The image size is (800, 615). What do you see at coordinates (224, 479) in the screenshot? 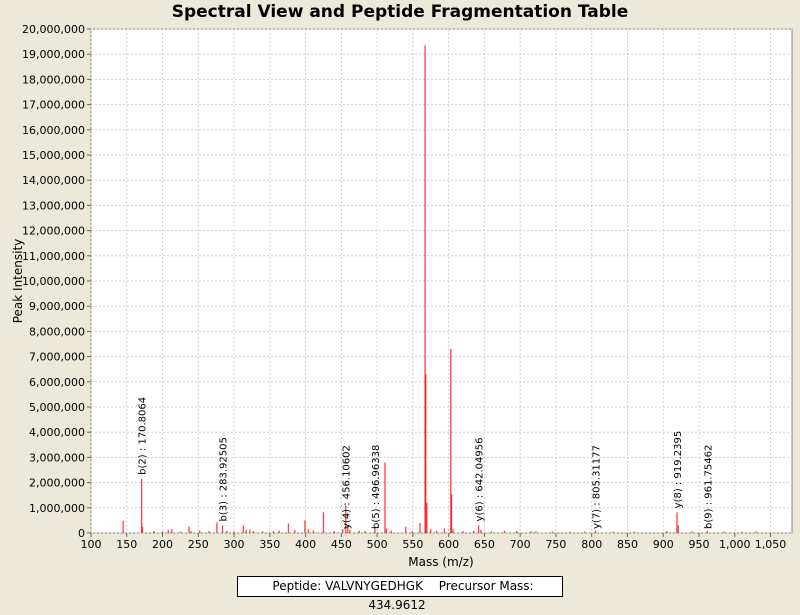
I see `peak-annotation: b(3) : 283.92505` at bounding box center [224, 479].